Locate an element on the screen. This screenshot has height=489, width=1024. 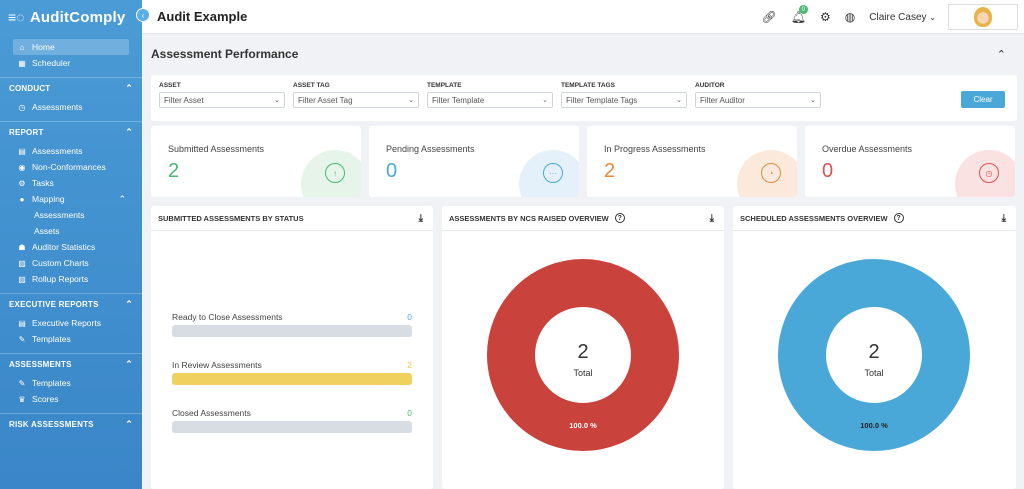
sidebar-item-label: Non-Conformances is located at coordinates (69, 167).